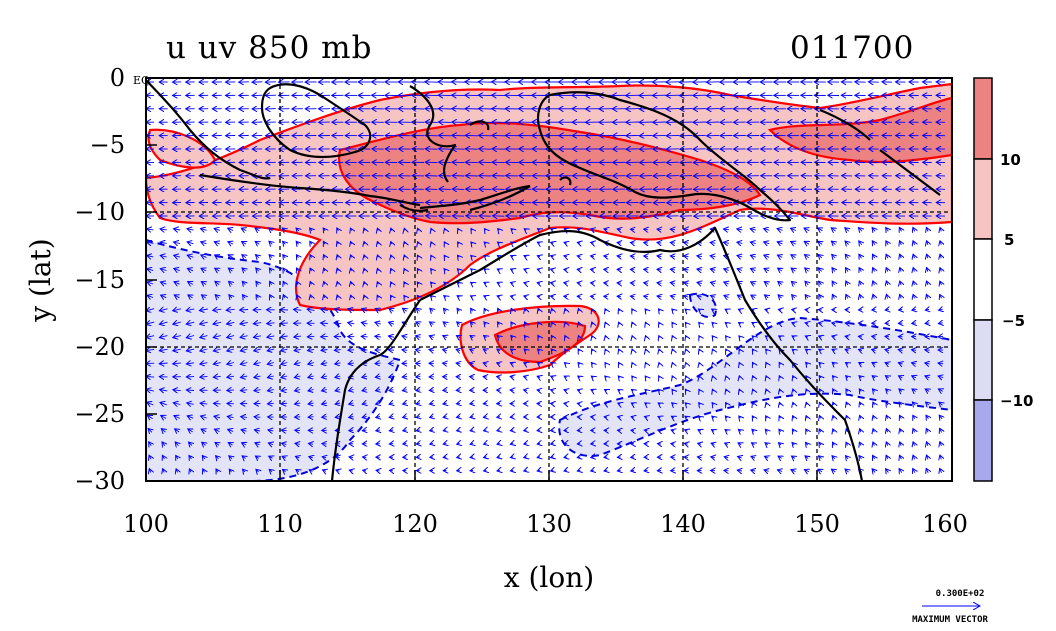 This screenshot has height=631, width=1056. What do you see at coordinates (141, 80) in the screenshot?
I see `equator-label: EQ` at bounding box center [141, 80].